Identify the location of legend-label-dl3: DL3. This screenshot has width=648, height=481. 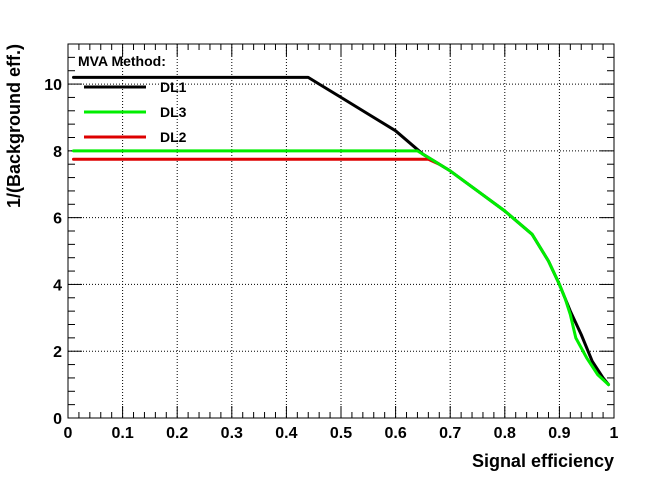
(173, 112).